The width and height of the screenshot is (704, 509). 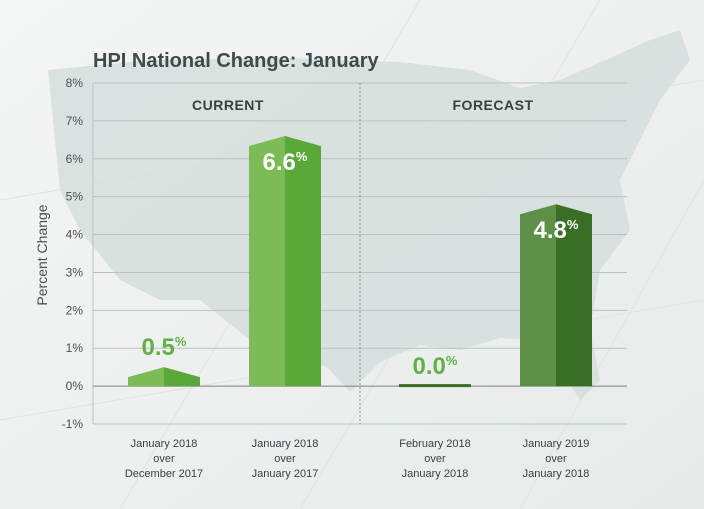 I want to click on y-tick-label: 5%, so click(x=75, y=197).